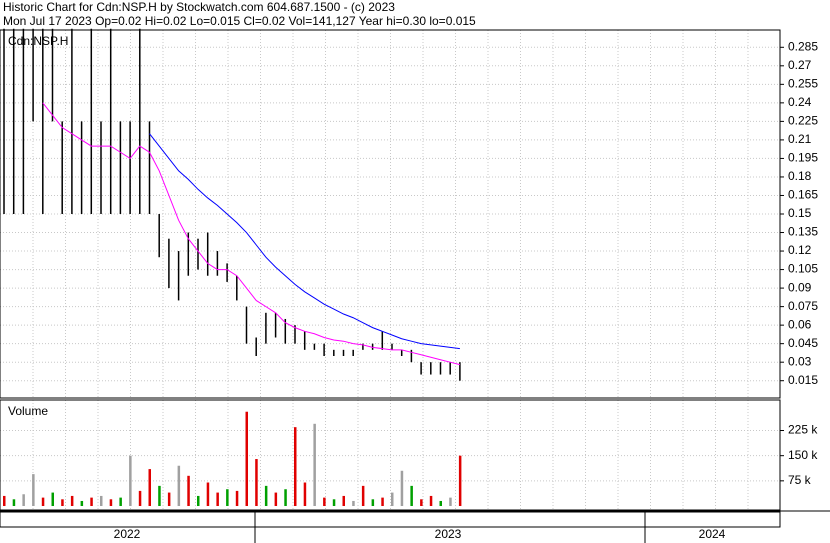 The width and height of the screenshot is (830, 543). I want to click on panel-title: Volume, so click(28, 411).